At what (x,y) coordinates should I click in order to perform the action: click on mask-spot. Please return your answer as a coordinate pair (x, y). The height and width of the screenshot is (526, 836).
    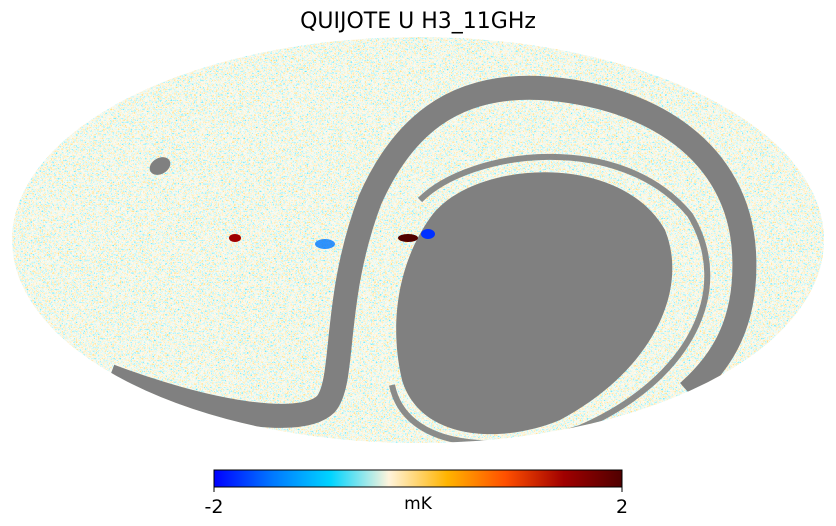
    Looking at the image, I should click on (160, 166).